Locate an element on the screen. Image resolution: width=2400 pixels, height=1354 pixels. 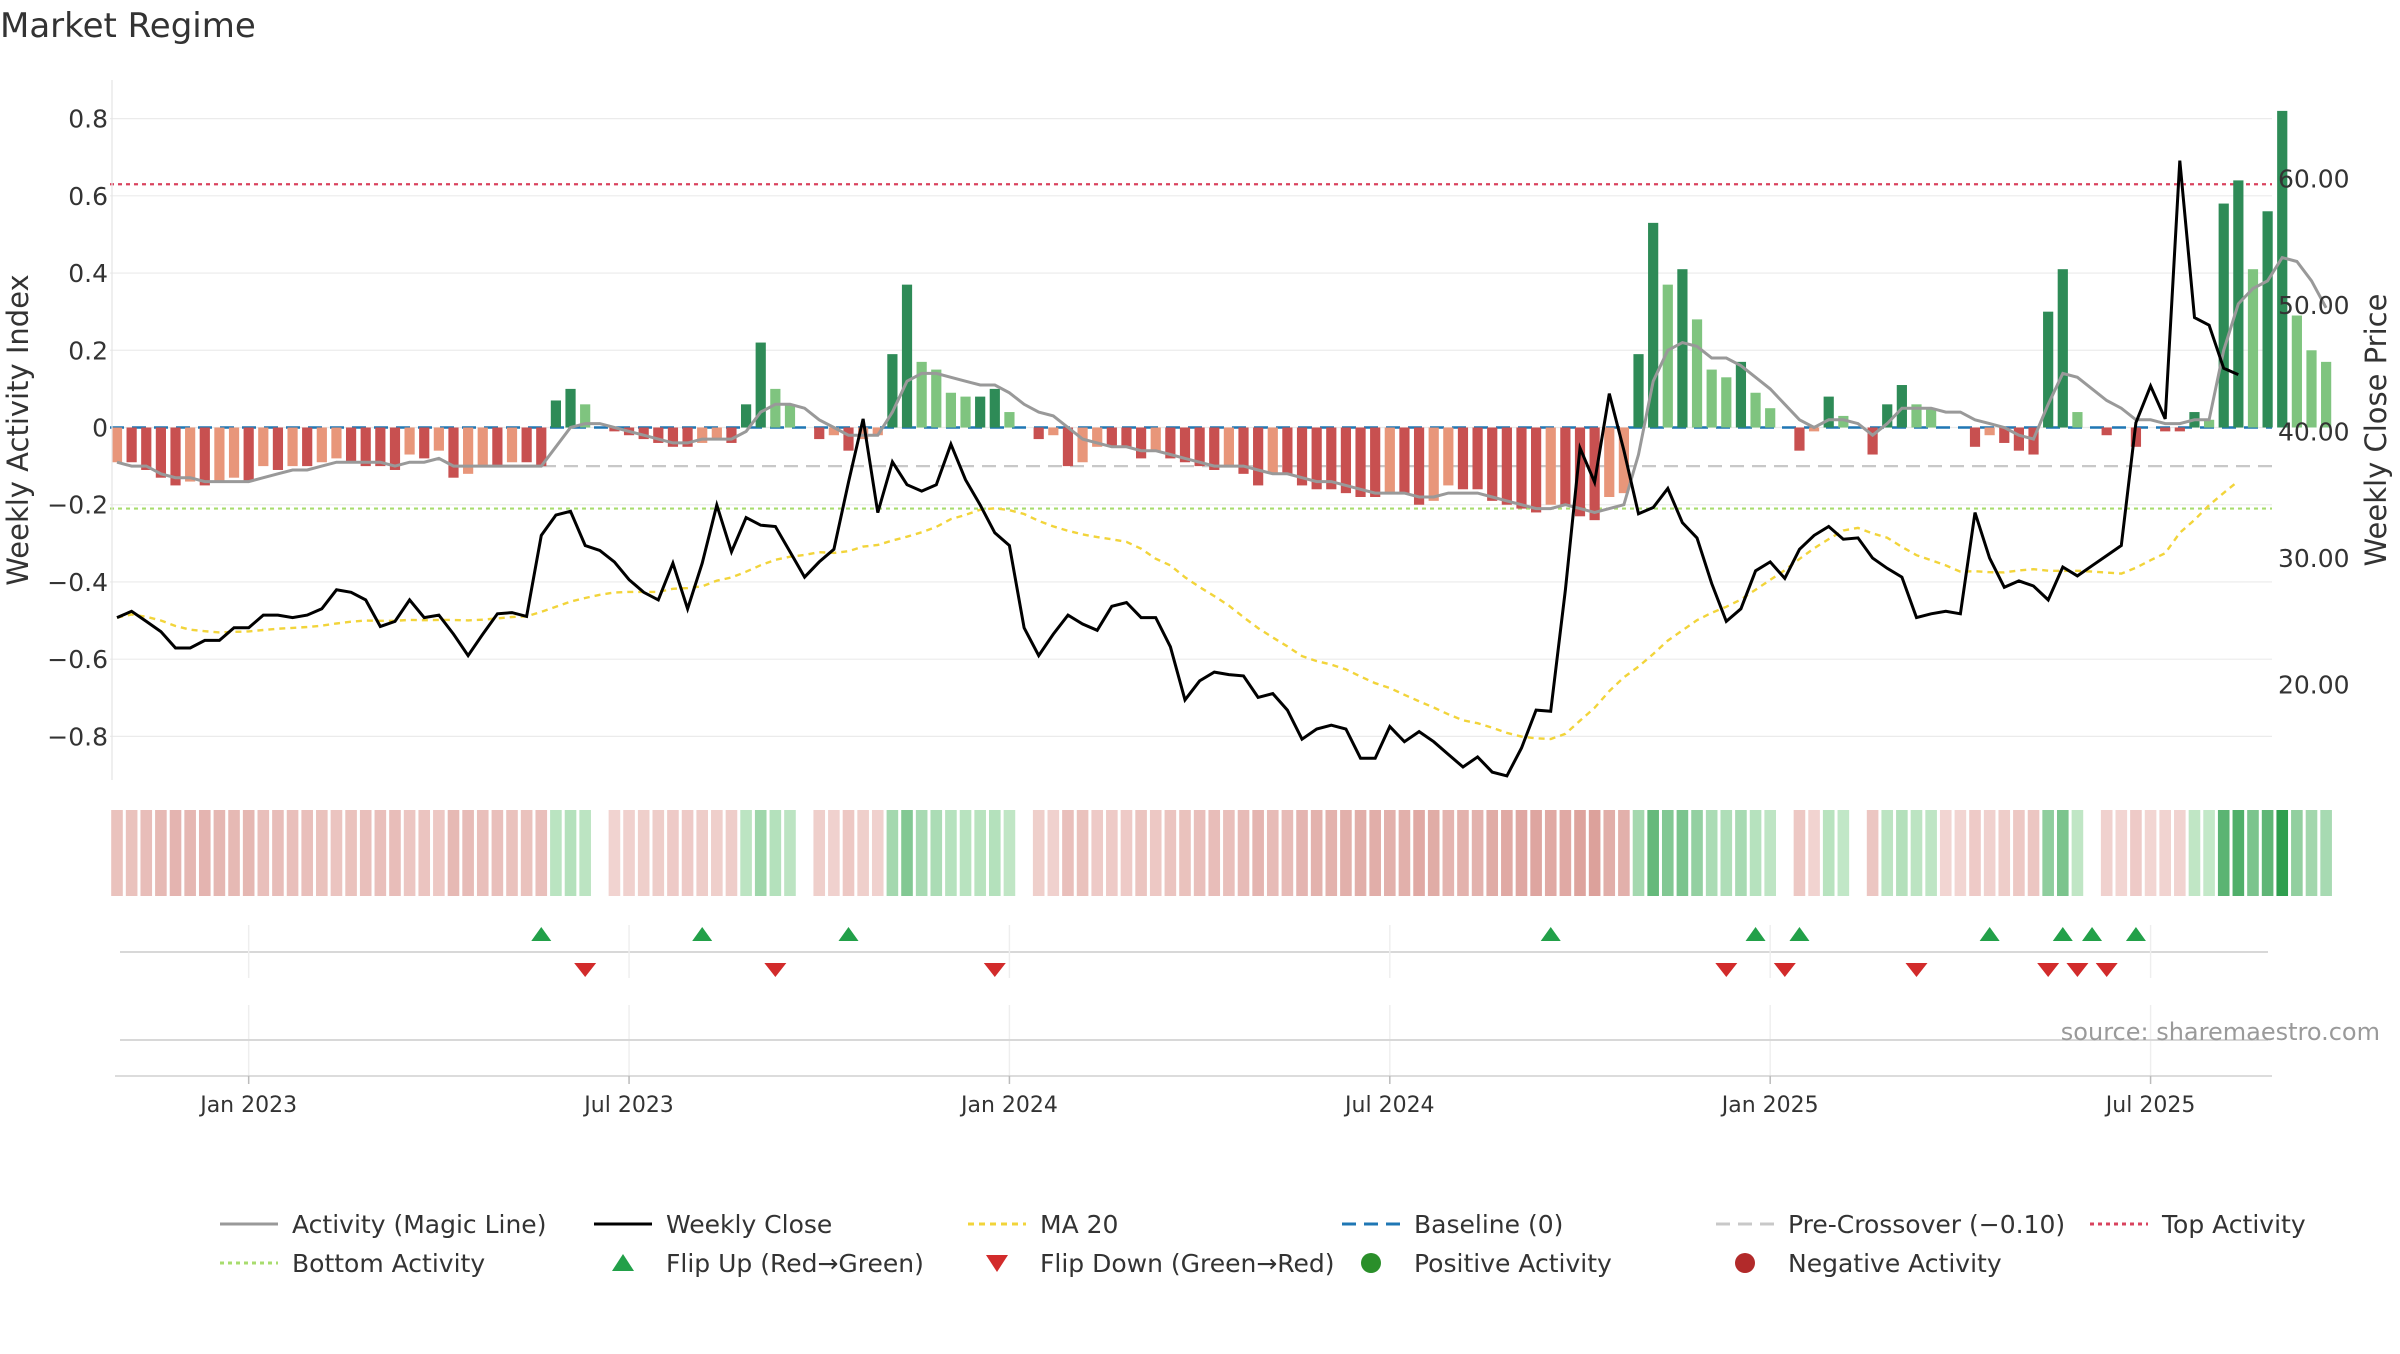
legend-item: Positive Activity is located at coordinates (1486, 1263).